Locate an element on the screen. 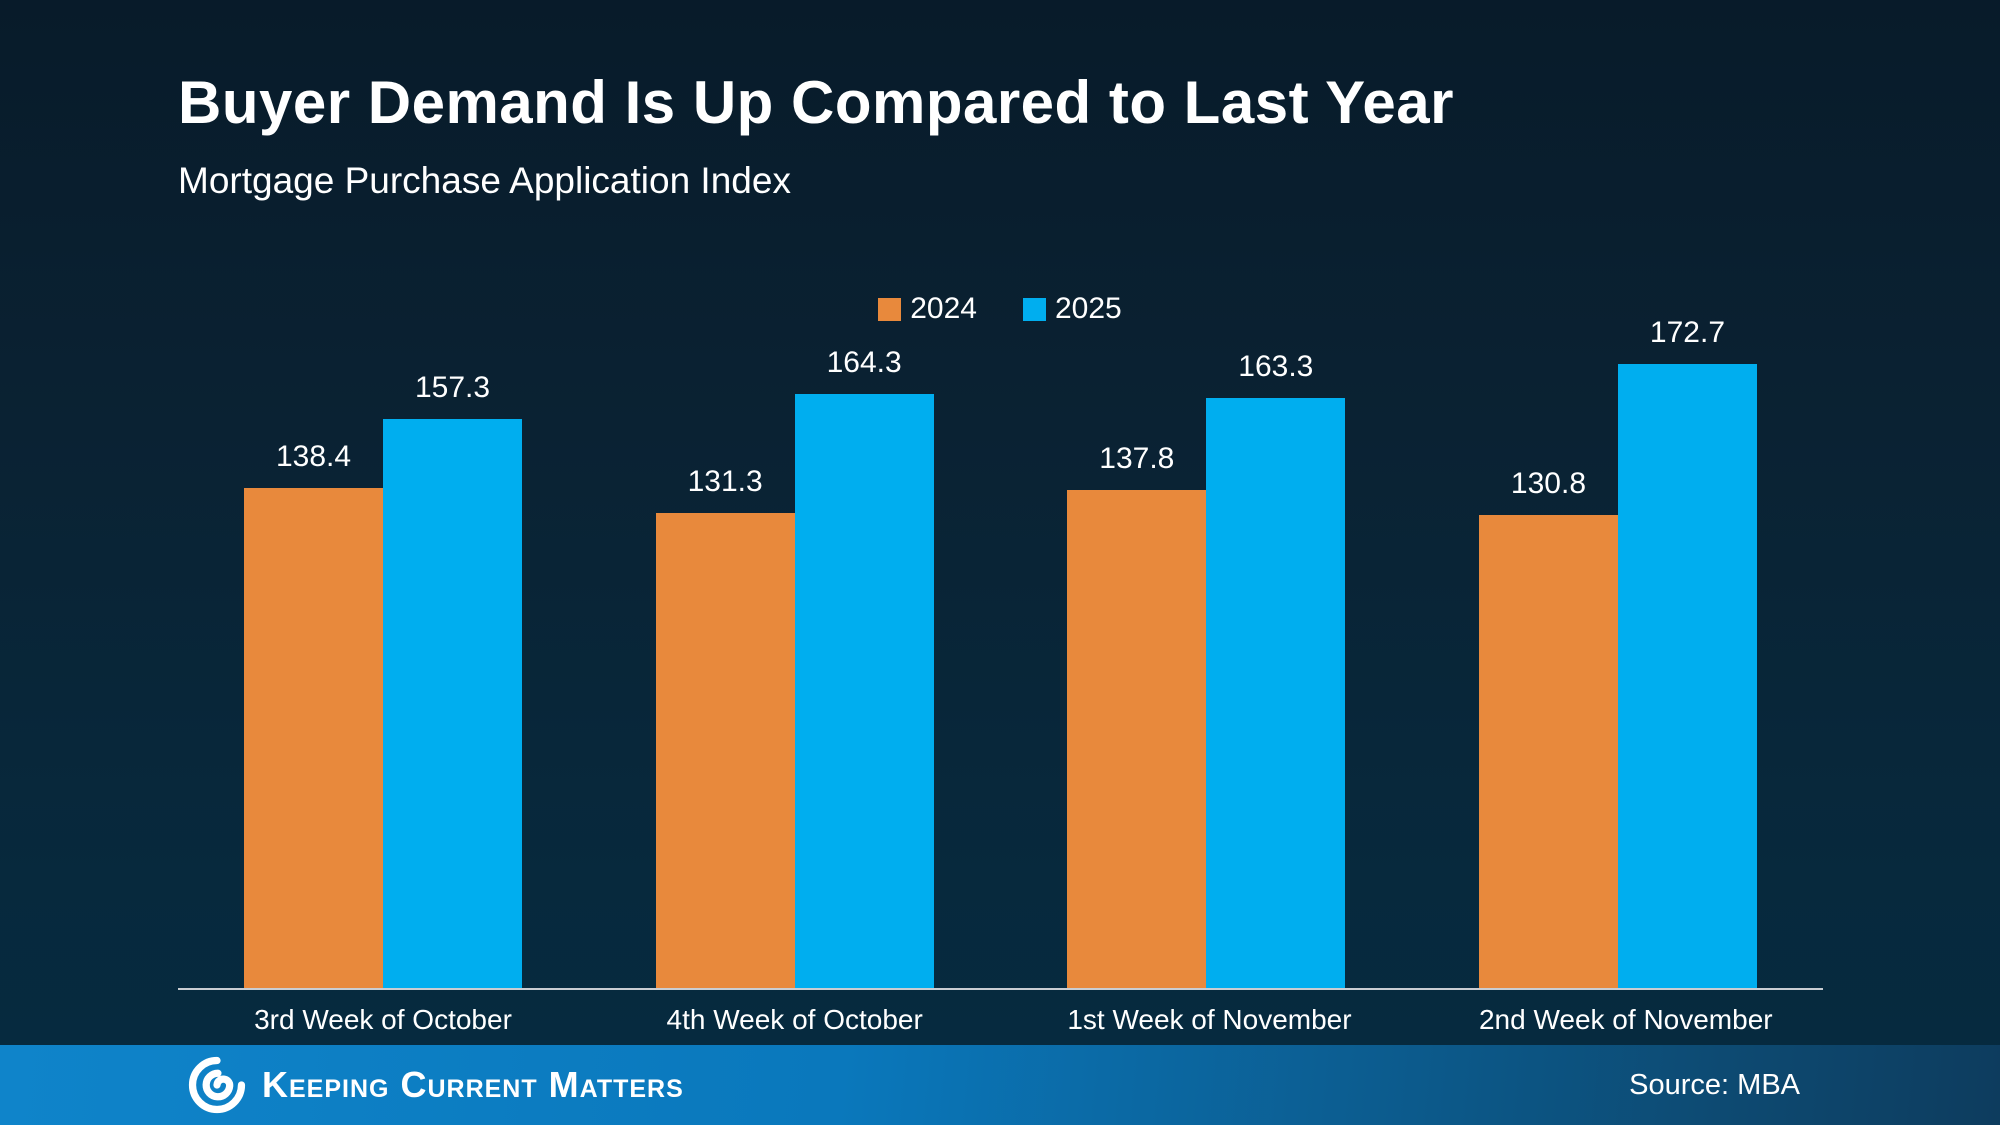  bar-group-4: 130.8 172.7 2nd Week of November is located at coordinates (1625, 675).